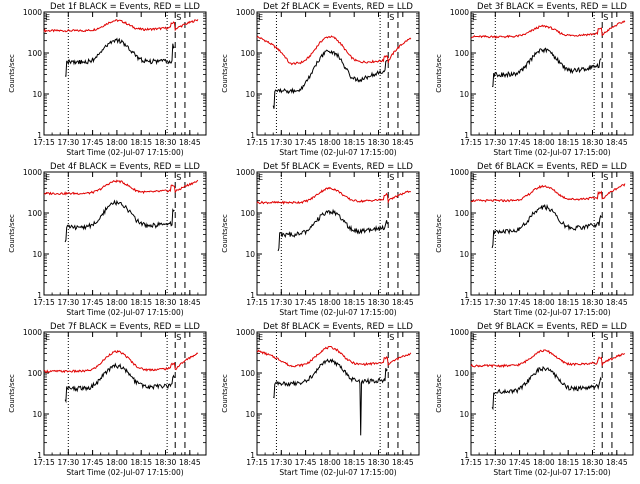  What do you see at coordinates (125, 167) in the screenshot?
I see `chart-title: Det 4f BLACK = Events, RED = LLD` at bounding box center [125, 167].